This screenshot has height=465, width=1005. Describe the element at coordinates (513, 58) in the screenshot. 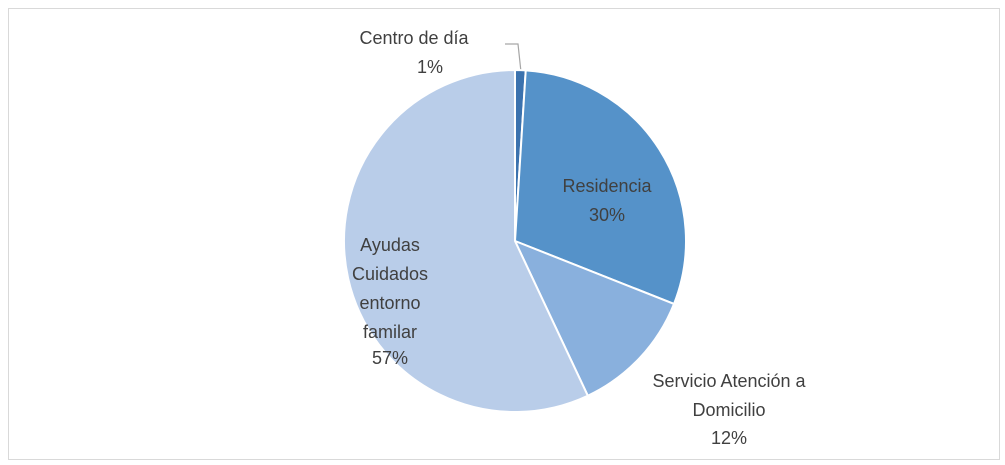

I see `leader-line` at that location.